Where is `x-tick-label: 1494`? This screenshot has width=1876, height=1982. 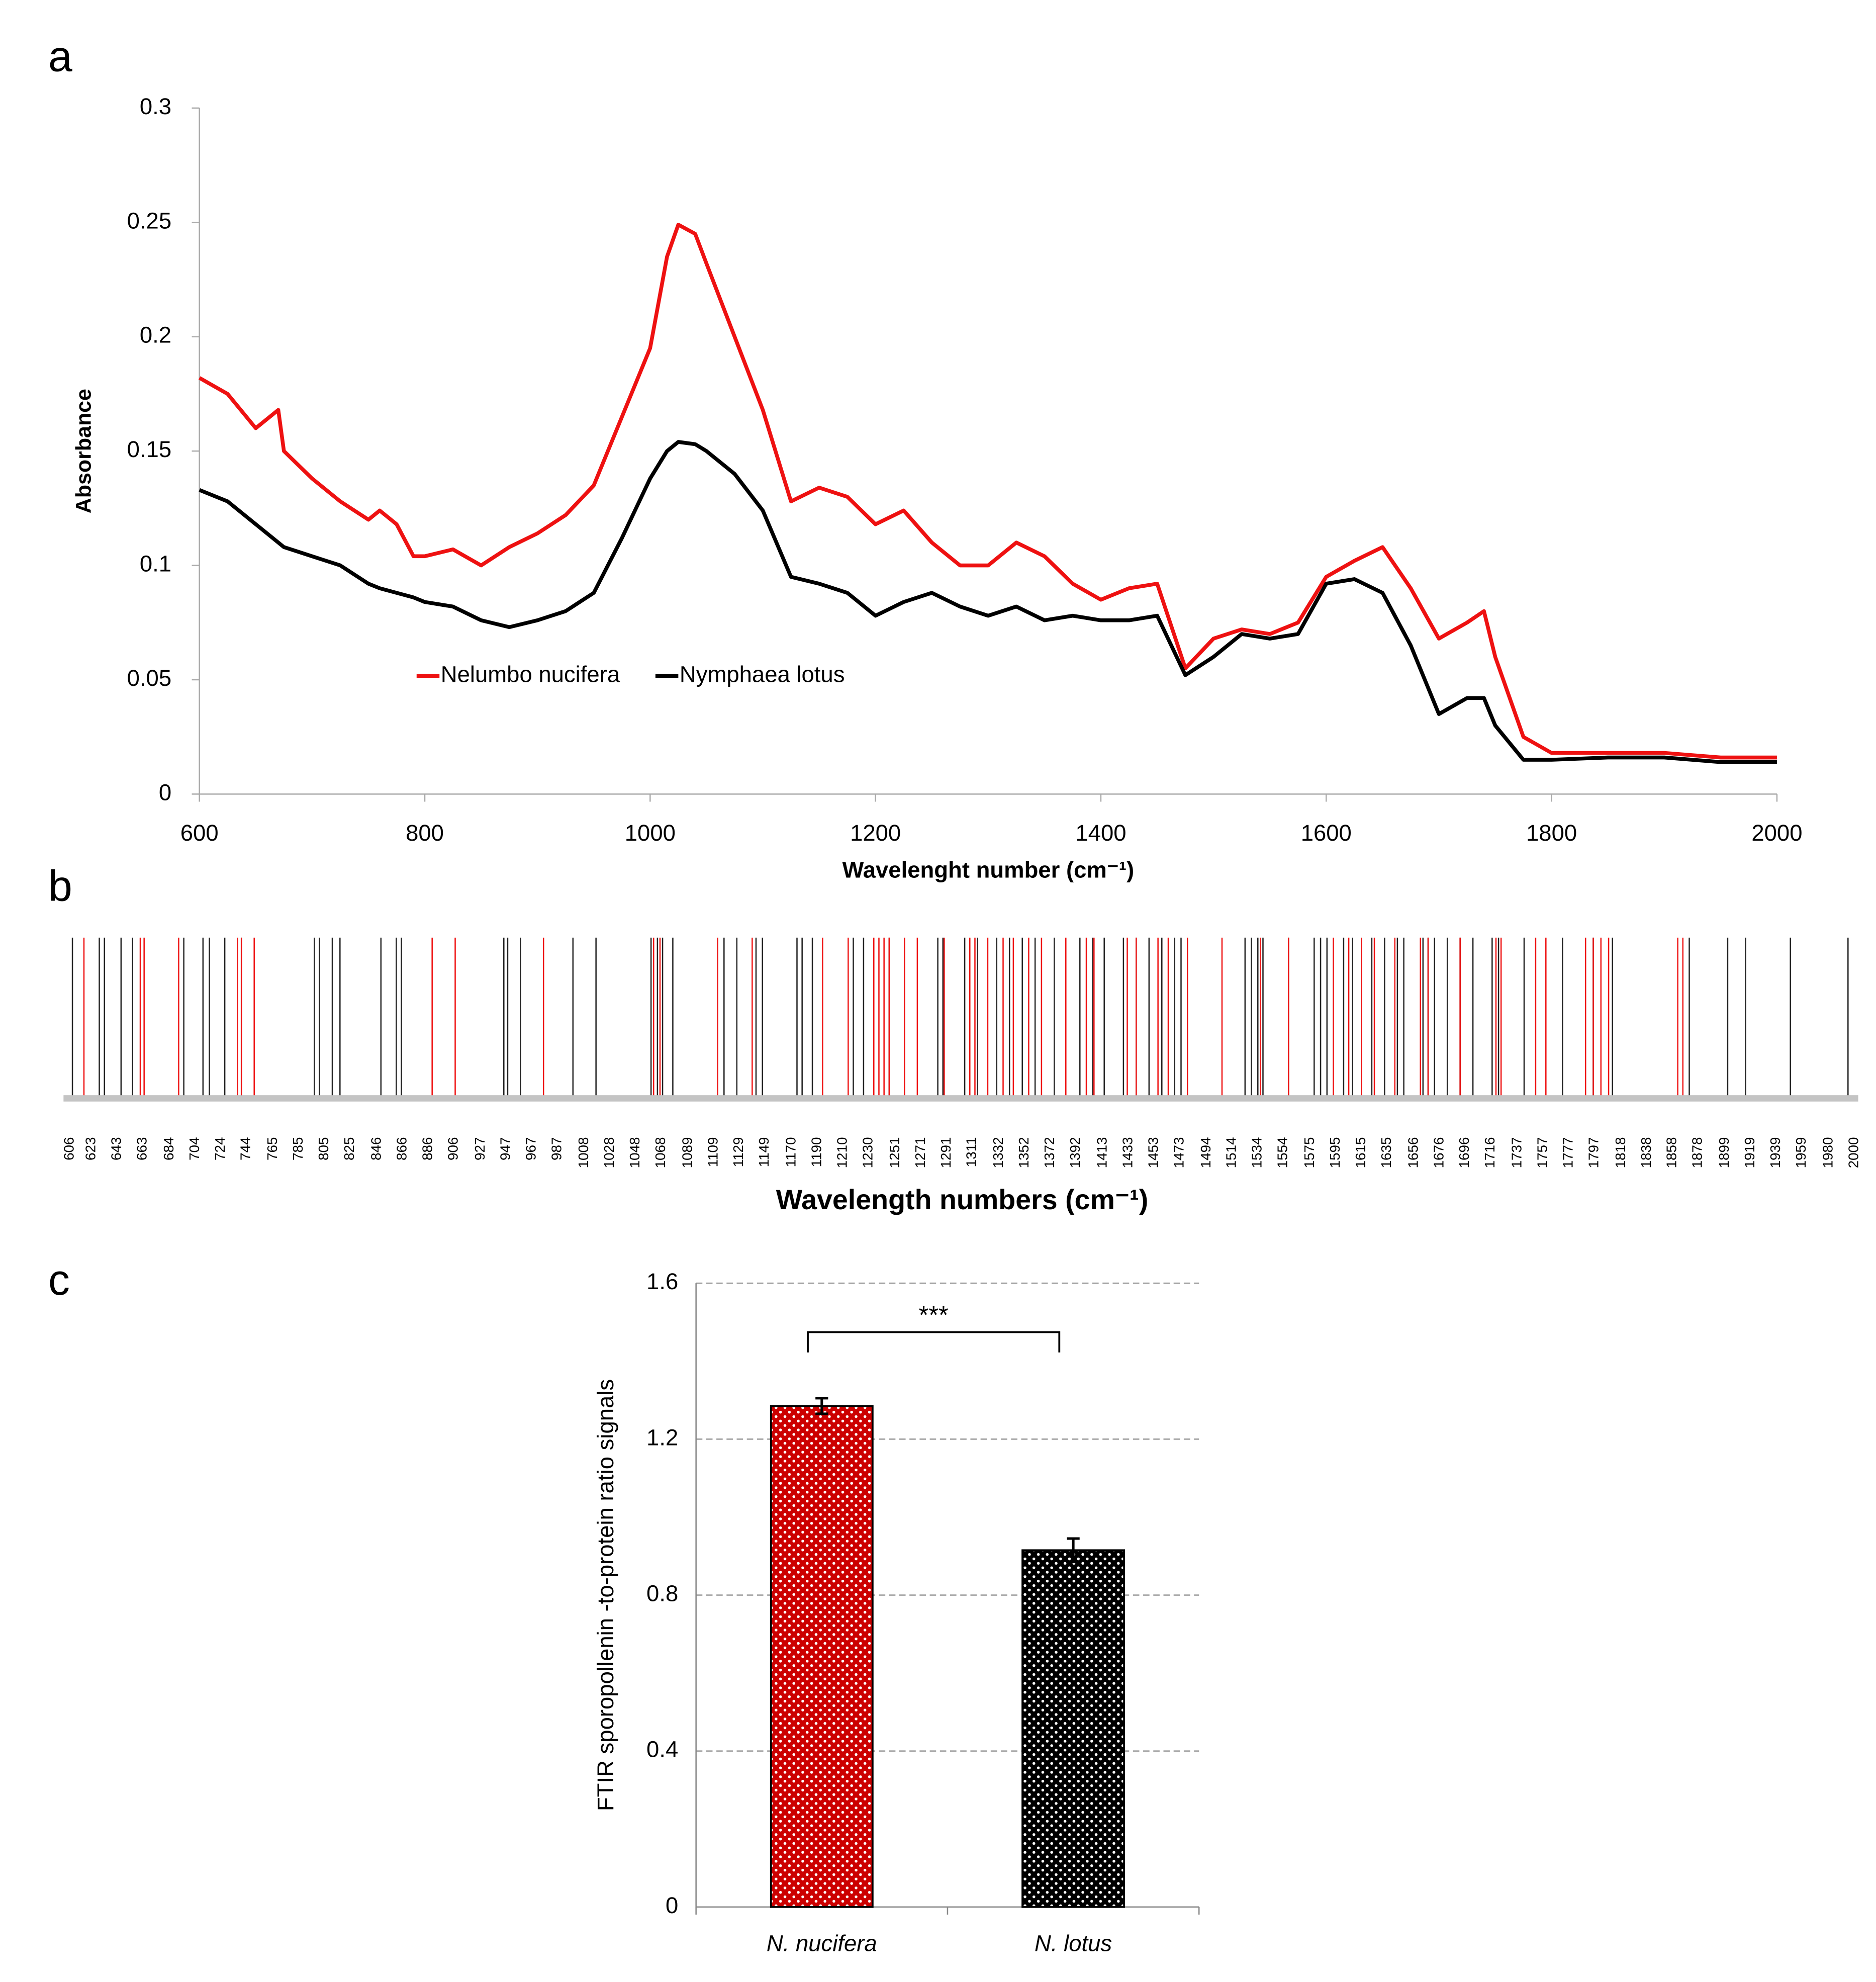 x-tick-label: 1494 is located at coordinates (1206, 1152).